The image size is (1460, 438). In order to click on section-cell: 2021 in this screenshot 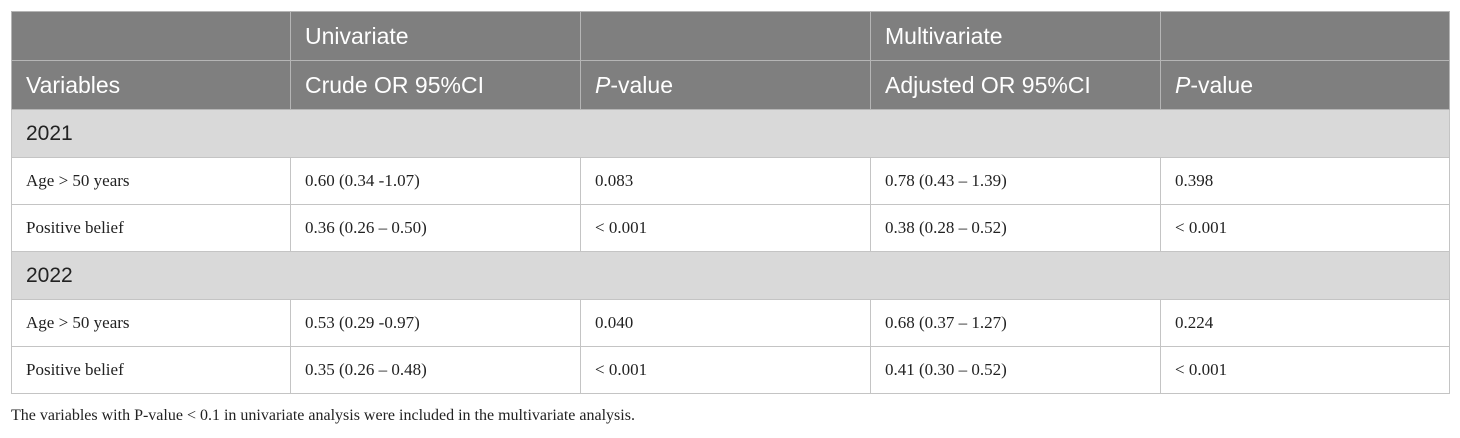, I will do `click(730, 133)`.